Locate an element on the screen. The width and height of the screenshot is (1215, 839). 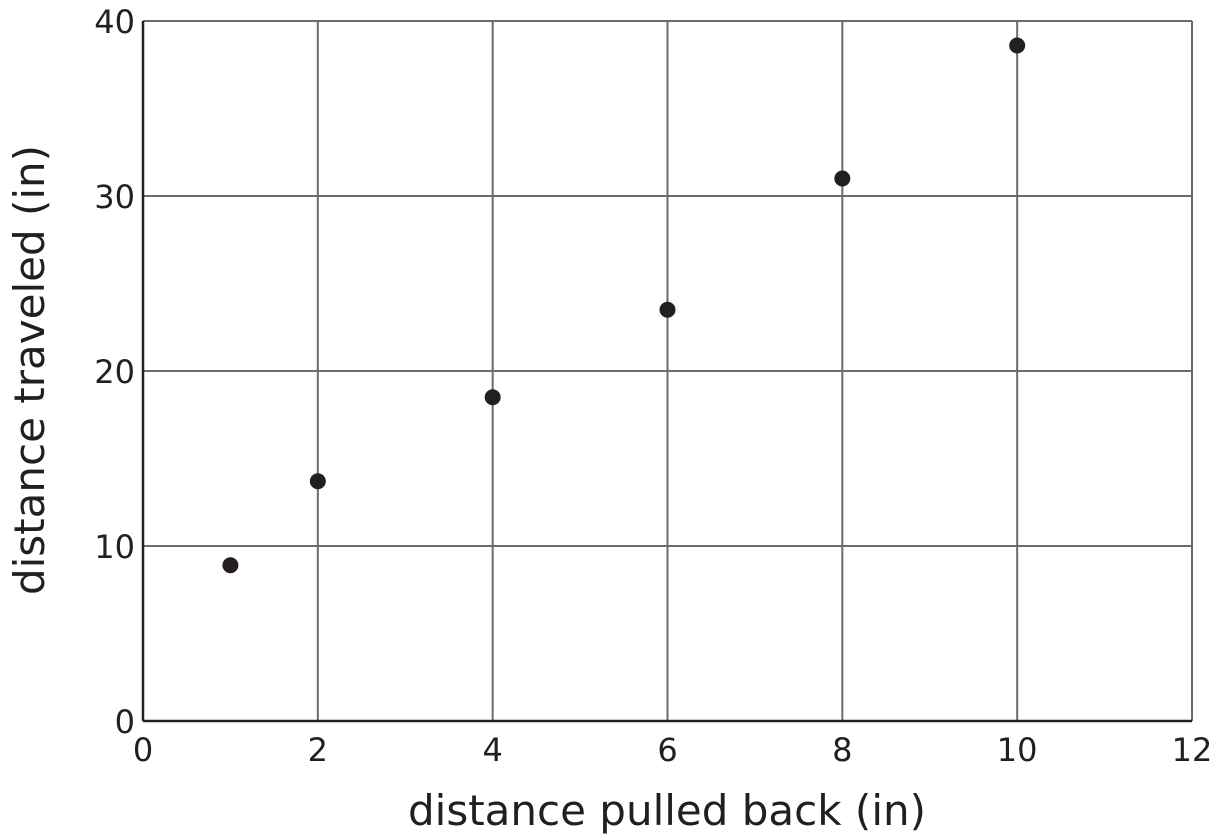
x-tick-label: 10 is located at coordinates (1017, 750).